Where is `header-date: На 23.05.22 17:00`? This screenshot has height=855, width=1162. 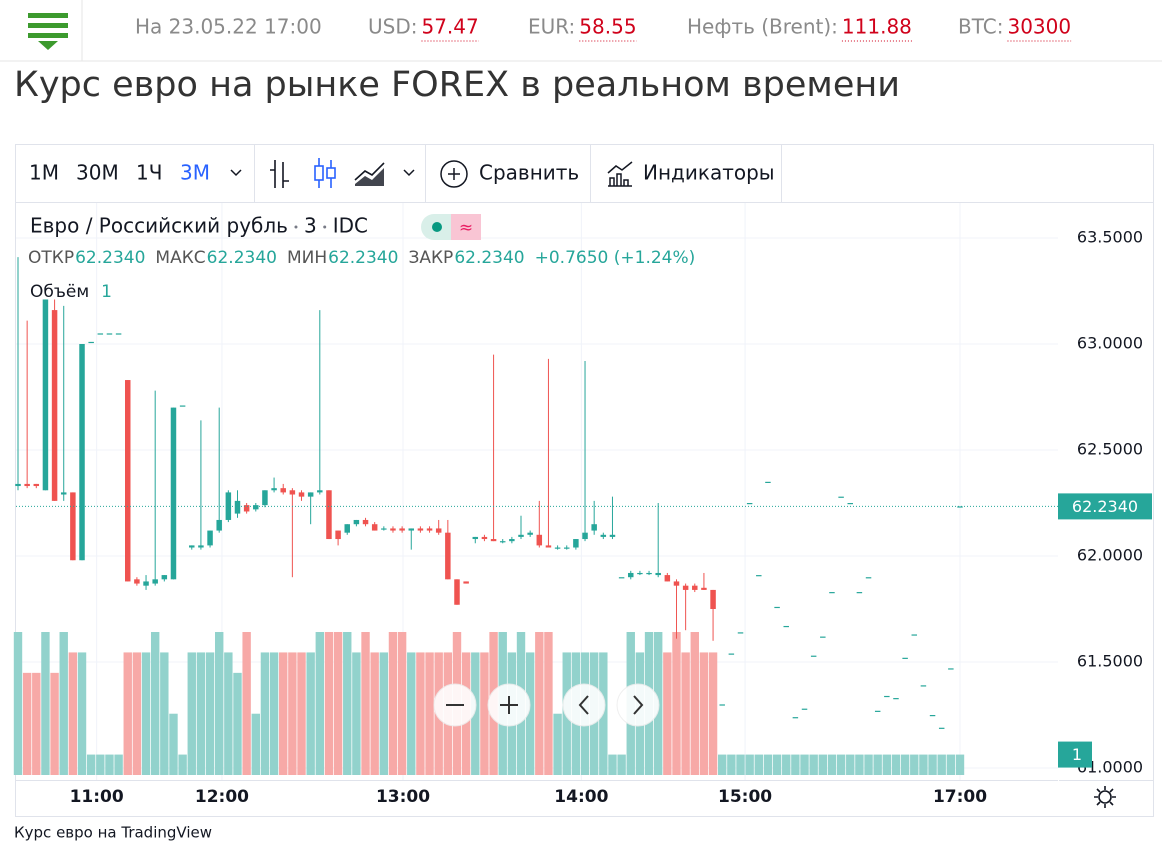 header-date: На 23.05.22 17:00 is located at coordinates (228, 27).